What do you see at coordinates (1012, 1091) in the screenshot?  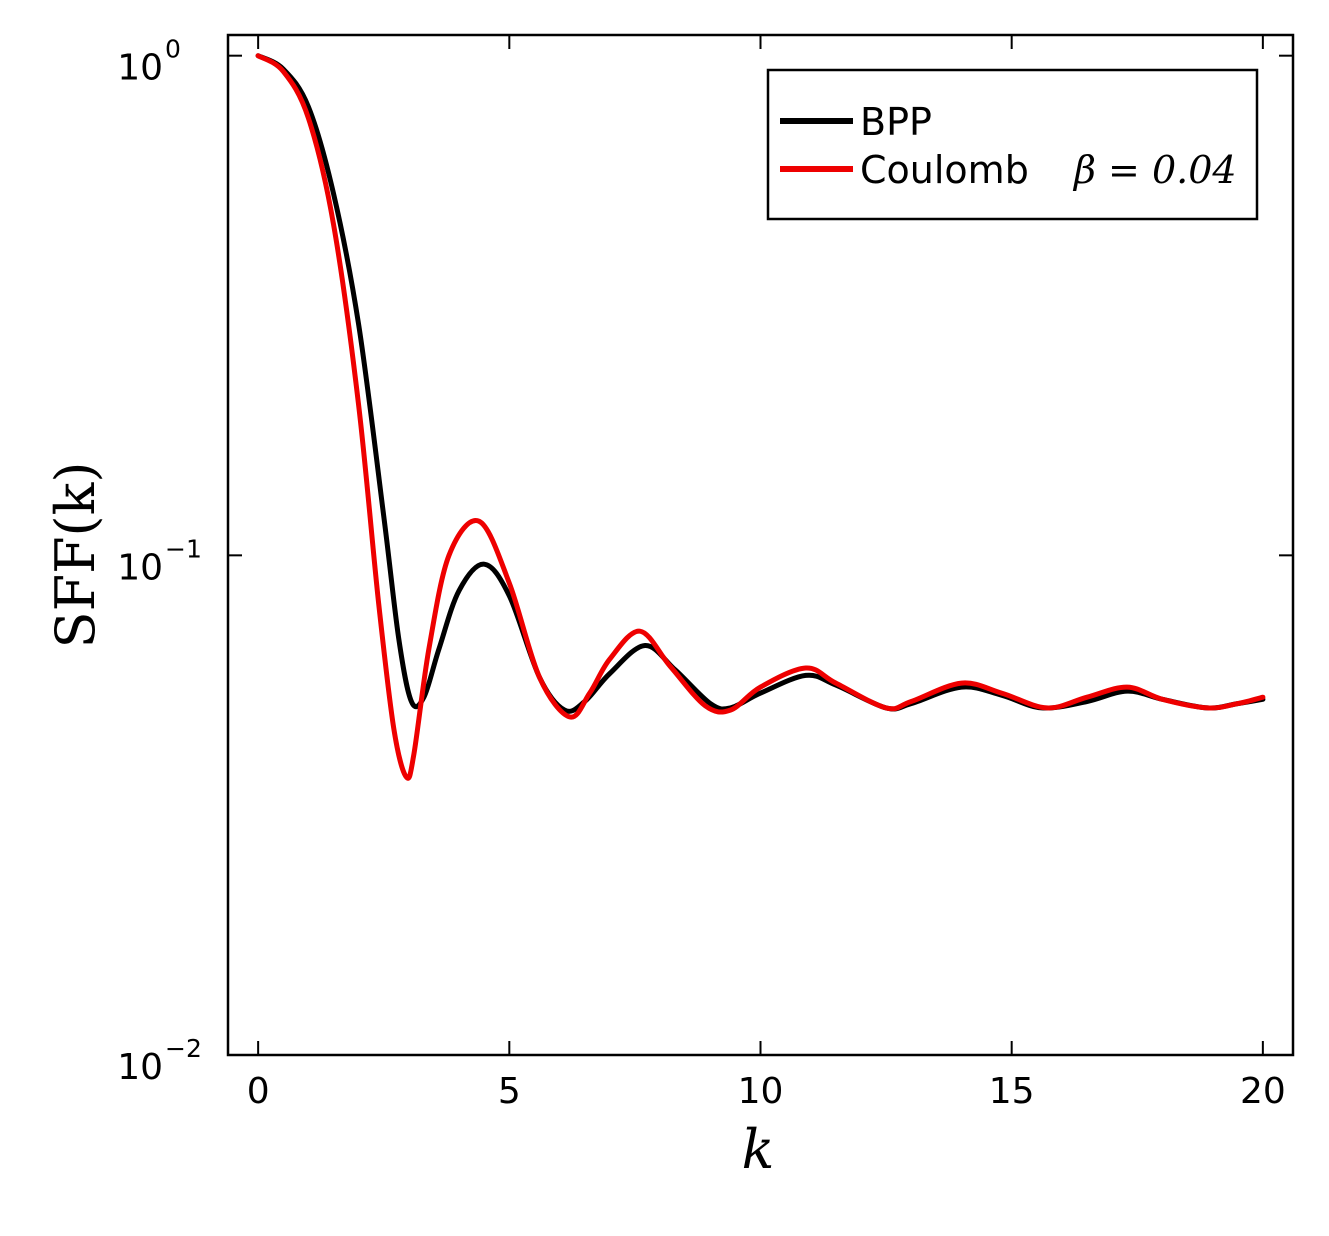 I see `x-tick-label: 15` at bounding box center [1012, 1091].